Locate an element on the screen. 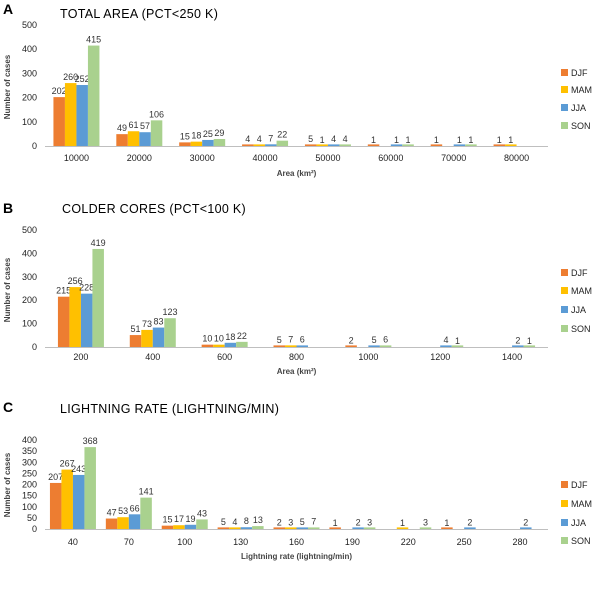 The width and height of the screenshot is (599, 596). x-axis-label: Lightning rate (lightning/min) is located at coordinates (296, 556).